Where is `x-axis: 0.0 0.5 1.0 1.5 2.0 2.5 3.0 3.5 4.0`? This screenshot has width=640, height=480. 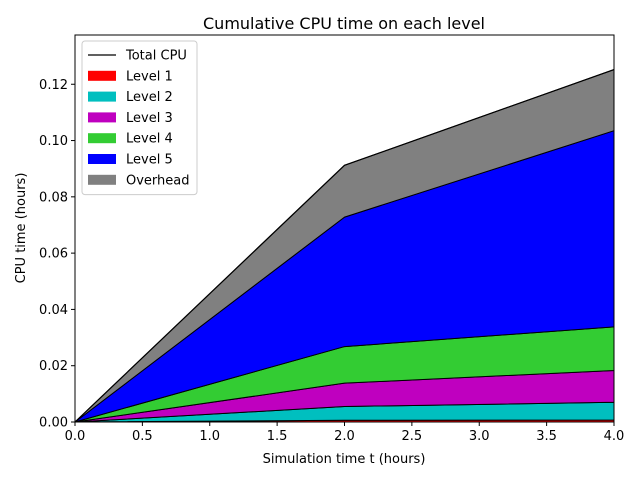
x-axis: 0.0 0.5 1.0 1.5 2.0 2.5 3.0 3.5 4.0 is located at coordinates (345, 433).